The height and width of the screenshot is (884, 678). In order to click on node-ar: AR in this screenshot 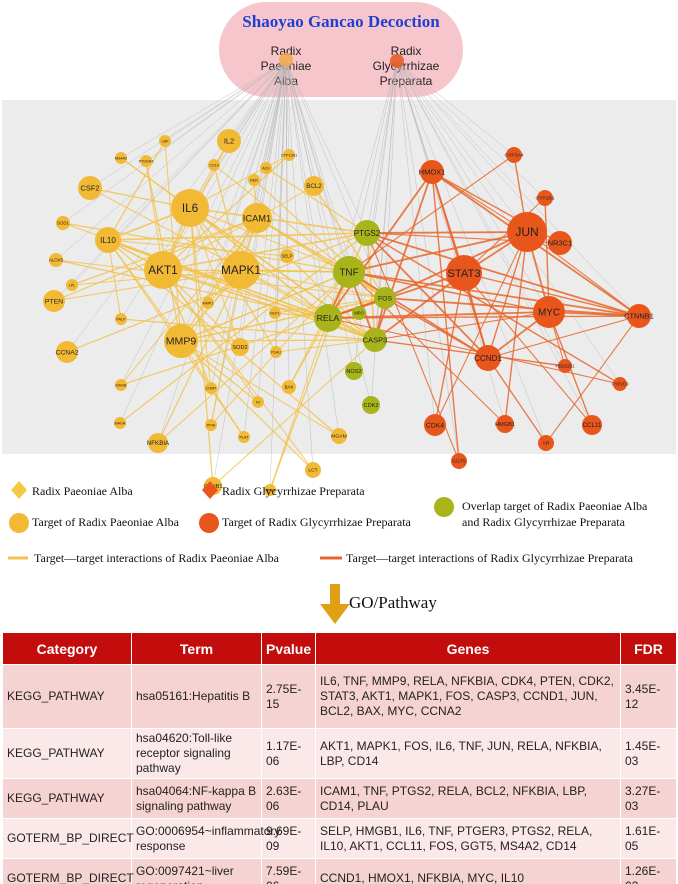, I will do `click(546, 443)`.